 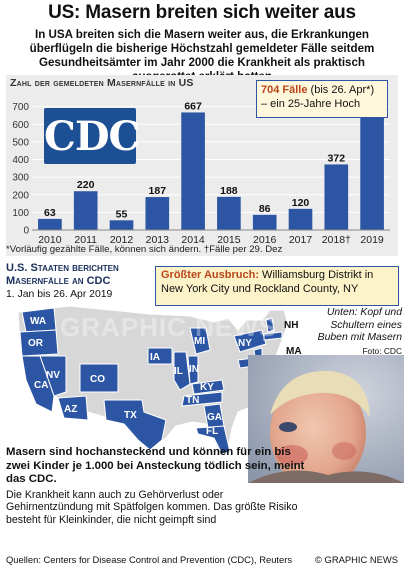 What do you see at coordinates (36, 343) in the screenshot?
I see `state-label-or: OR` at bounding box center [36, 343].